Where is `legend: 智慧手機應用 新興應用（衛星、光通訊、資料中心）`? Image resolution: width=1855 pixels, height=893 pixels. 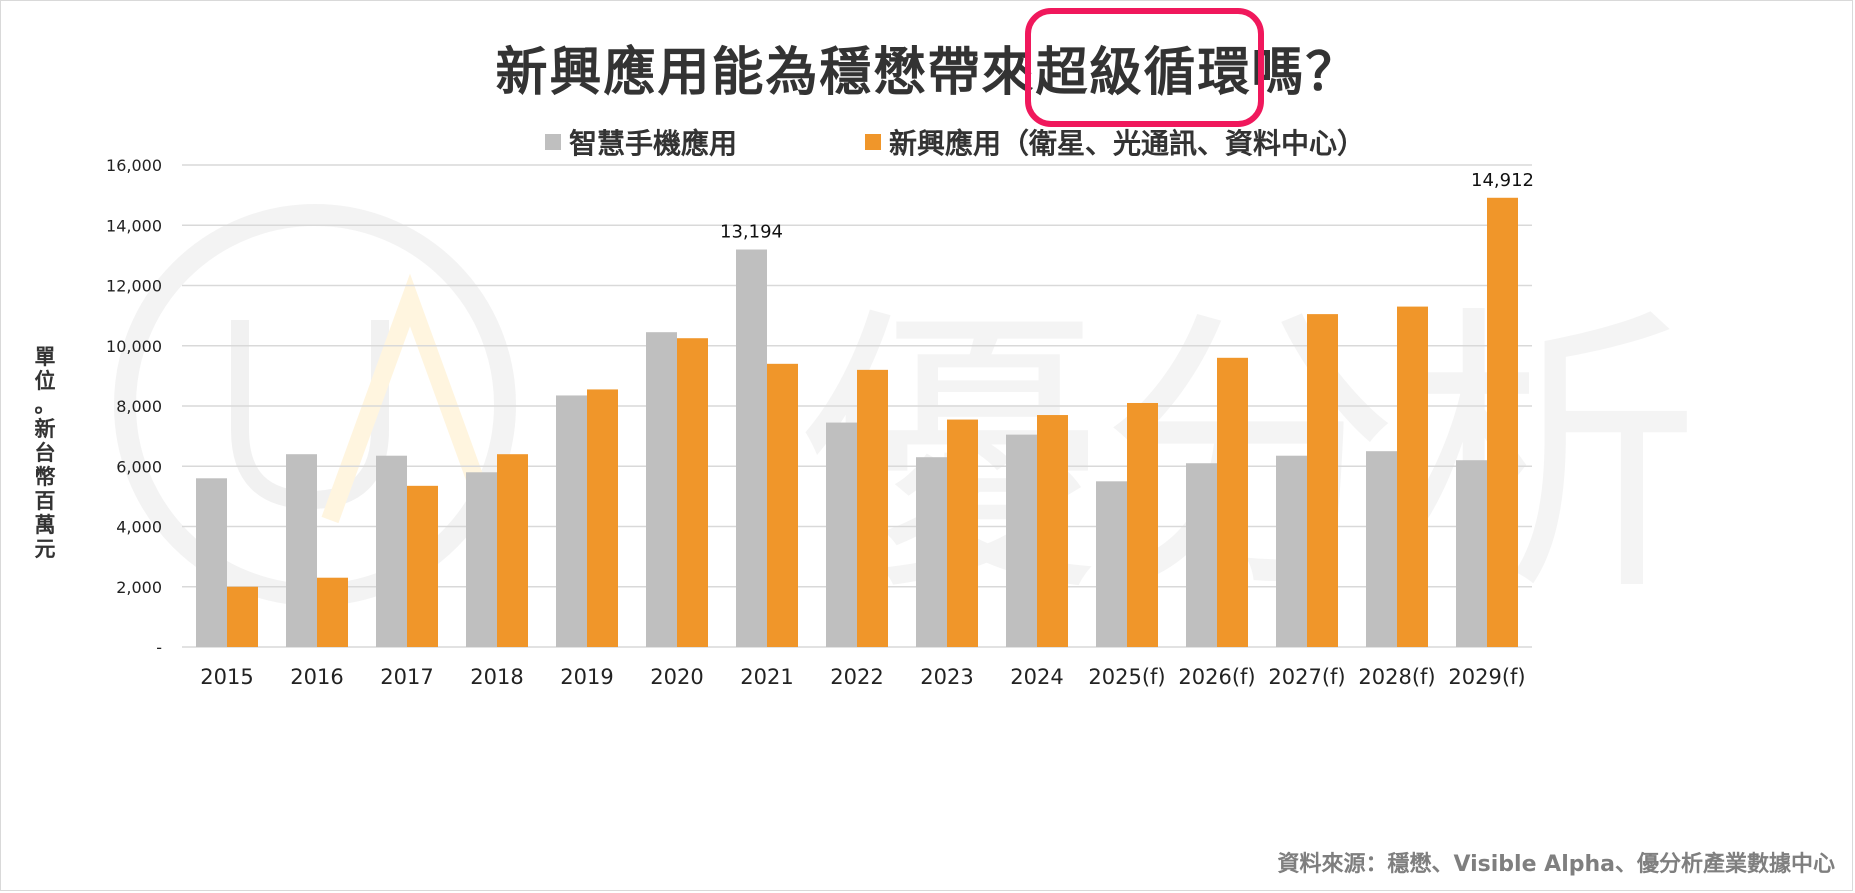
legend: 智慧手機應用 新興應用（衛星、光通訊、資料中心） is located at coordinates (927, 142).